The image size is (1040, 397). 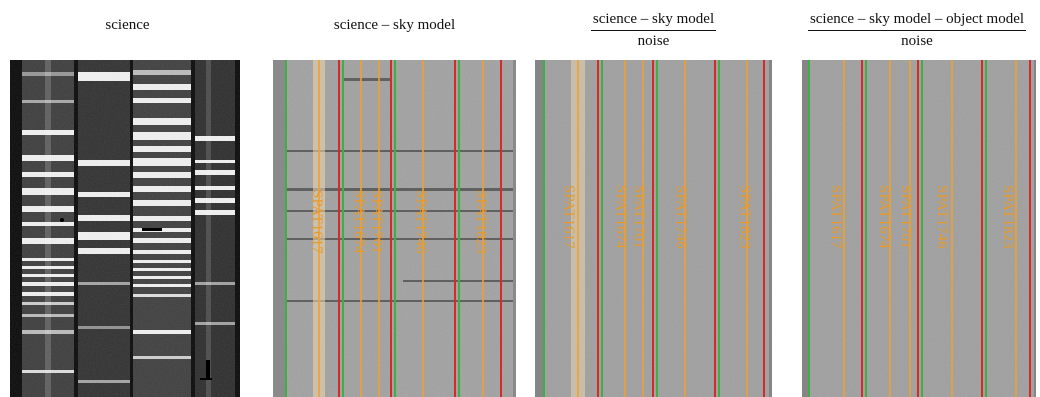 I want to click on title-numerator: science – sky model – object model, so click(x=917, y=20).